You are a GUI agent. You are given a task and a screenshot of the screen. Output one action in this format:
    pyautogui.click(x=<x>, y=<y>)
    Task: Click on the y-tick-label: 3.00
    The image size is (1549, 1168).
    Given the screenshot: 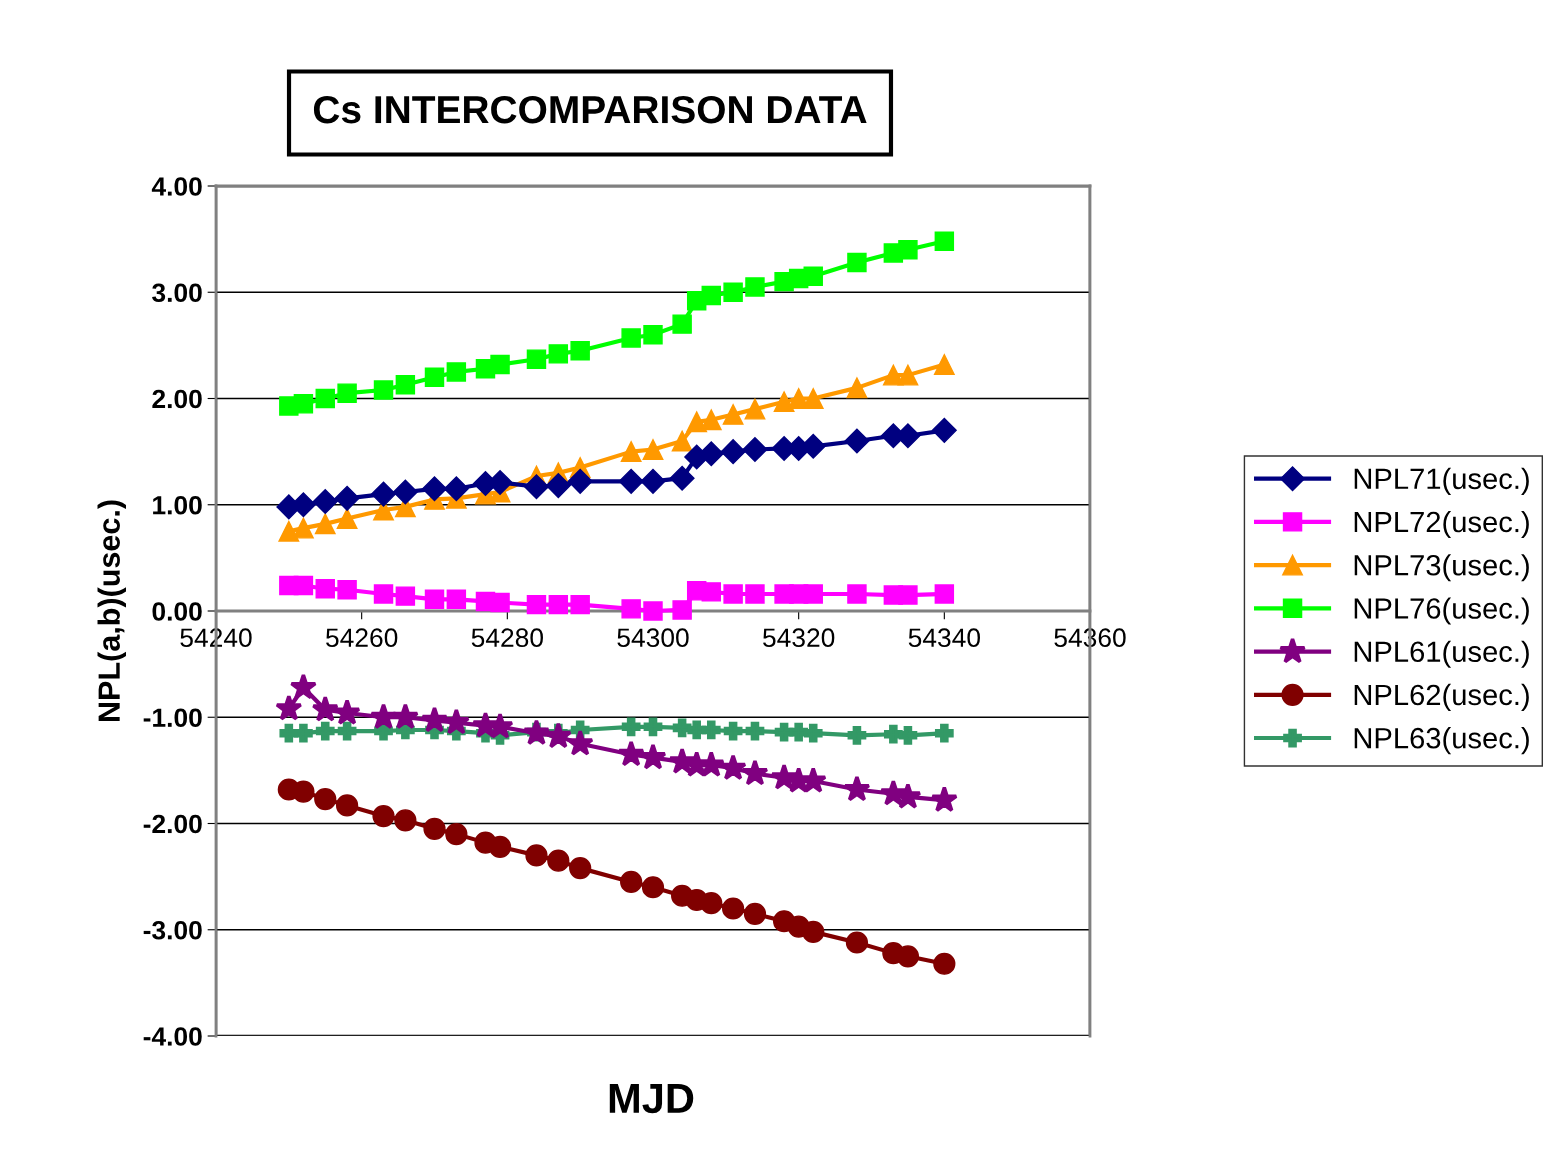 What is the action you would take?
    pyautogui.click(x=177, y=293)
    